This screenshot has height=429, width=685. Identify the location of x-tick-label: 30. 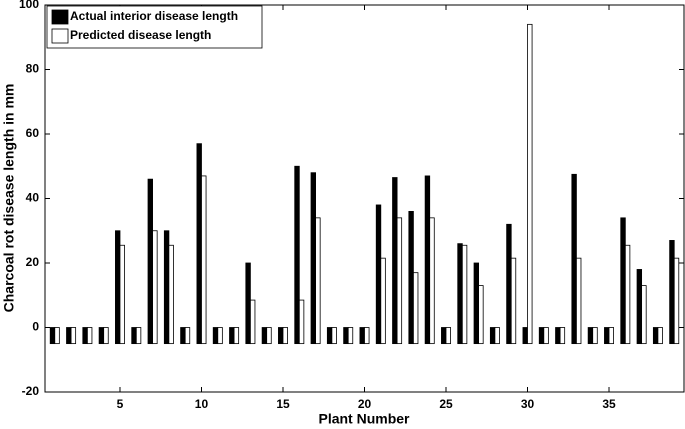
(528, 404).